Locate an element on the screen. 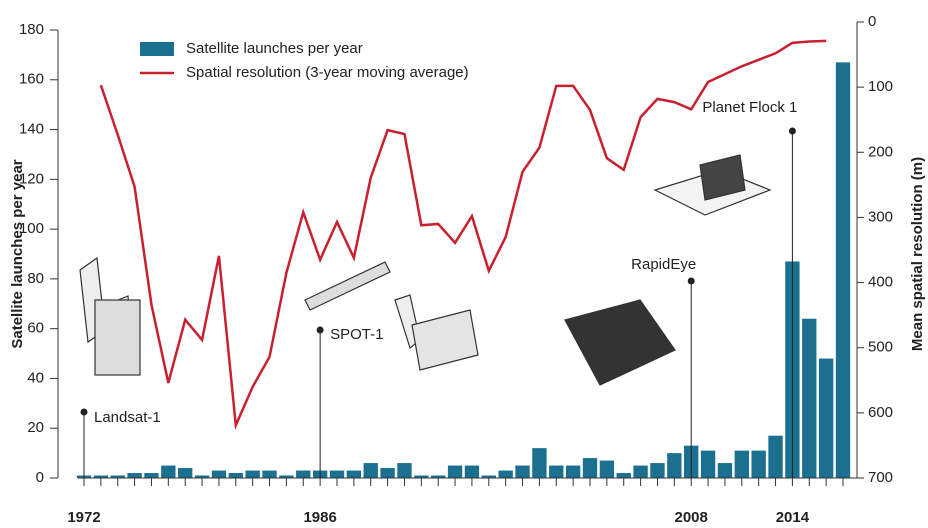  y-tick-label: 140 is located at coordinates (31, 129).